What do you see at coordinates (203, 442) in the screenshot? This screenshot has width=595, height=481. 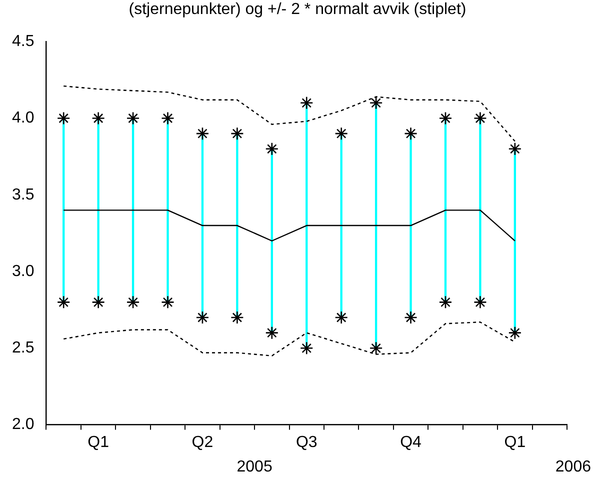 I see `x-tick-label: Q2` at bounding box center [203, 442].